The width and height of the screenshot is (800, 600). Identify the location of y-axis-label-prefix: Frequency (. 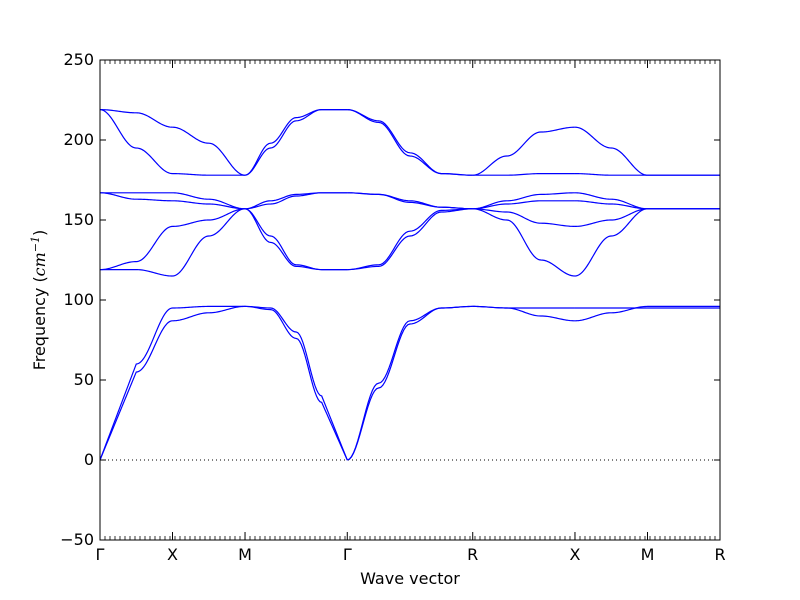
(39, 323).